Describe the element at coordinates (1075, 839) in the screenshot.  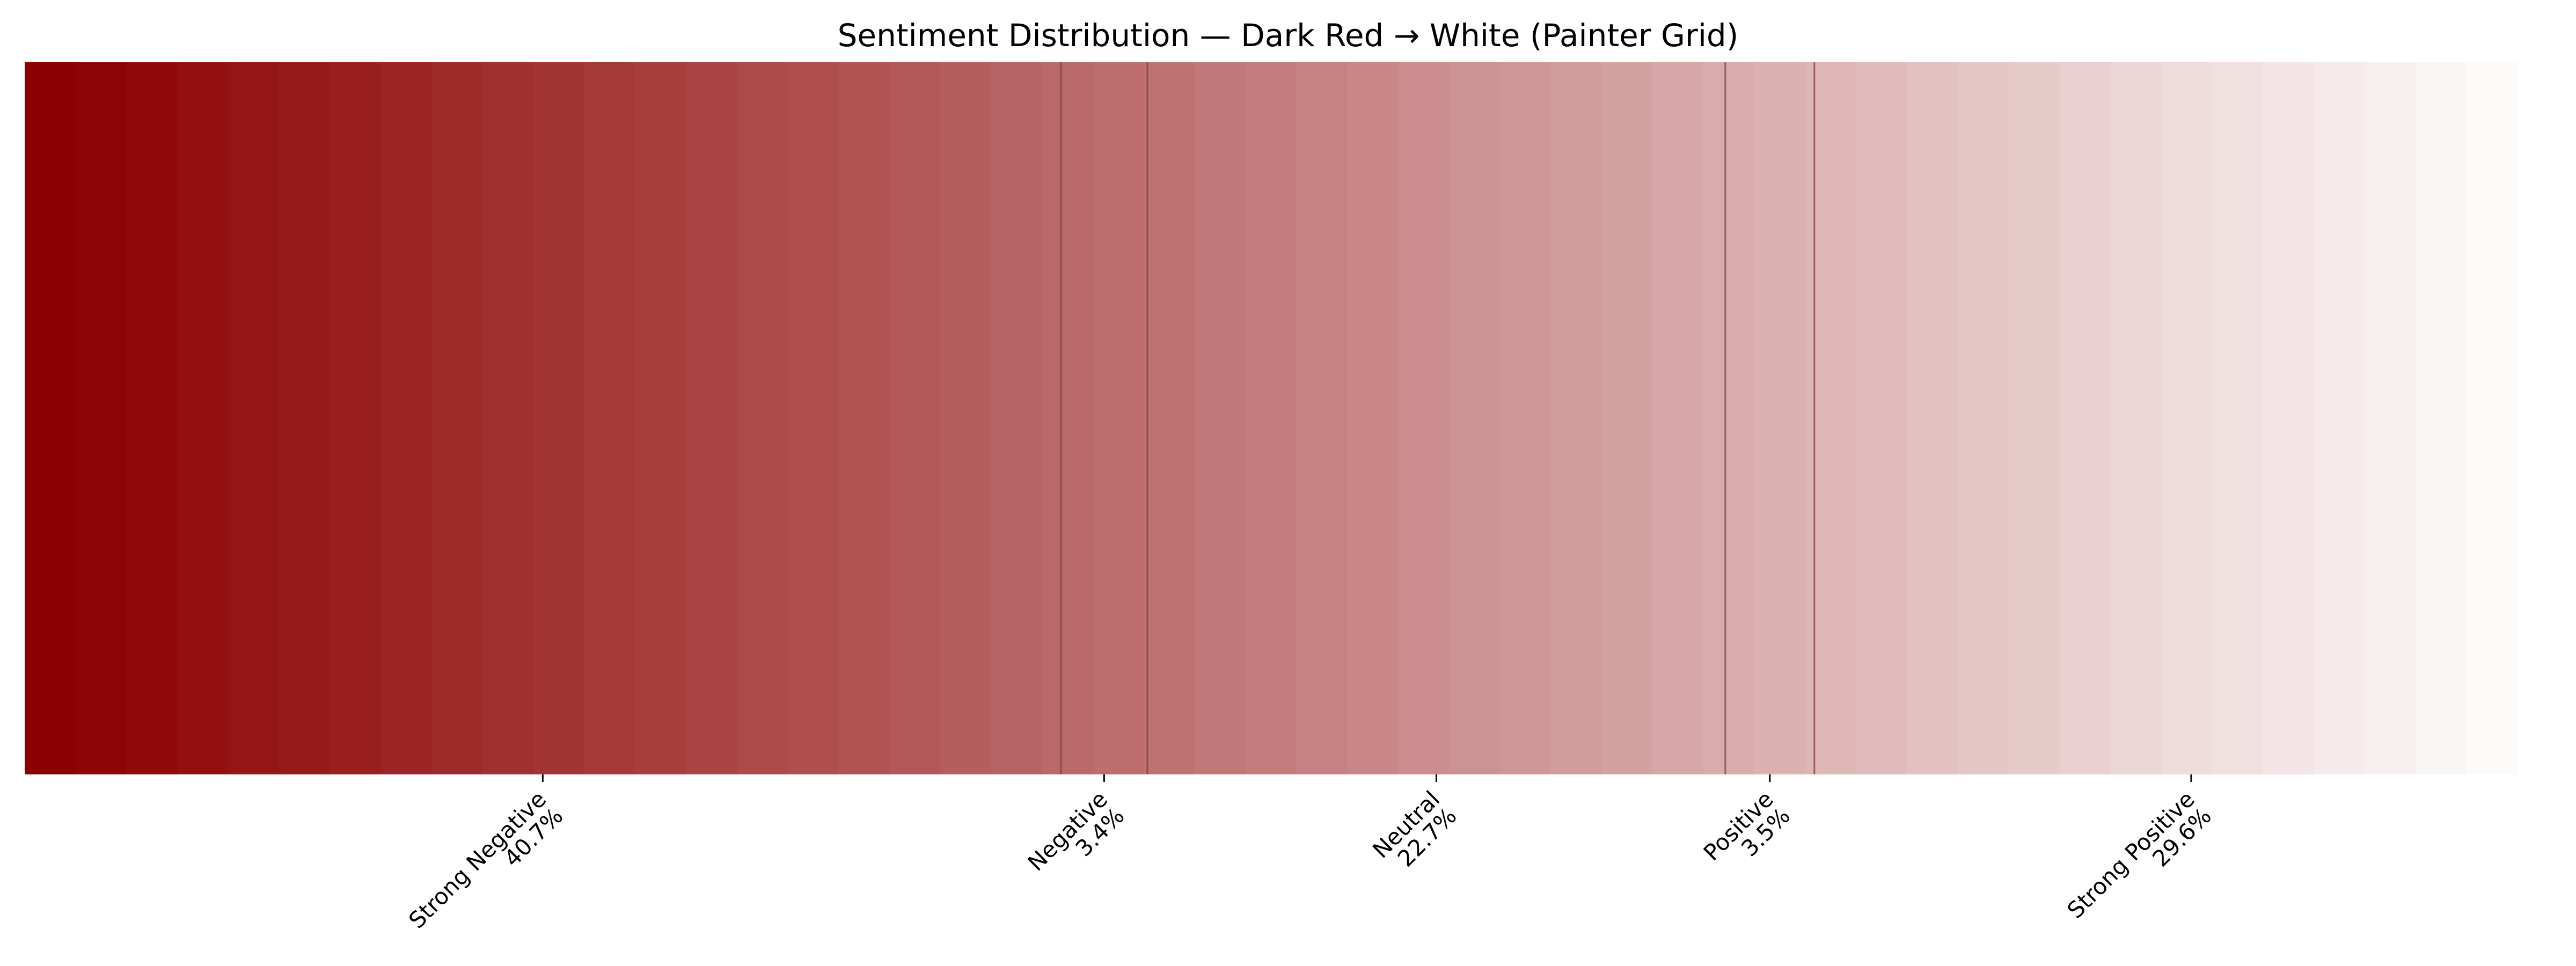
I see `x-tick-label: Negative3.4%` at that location.